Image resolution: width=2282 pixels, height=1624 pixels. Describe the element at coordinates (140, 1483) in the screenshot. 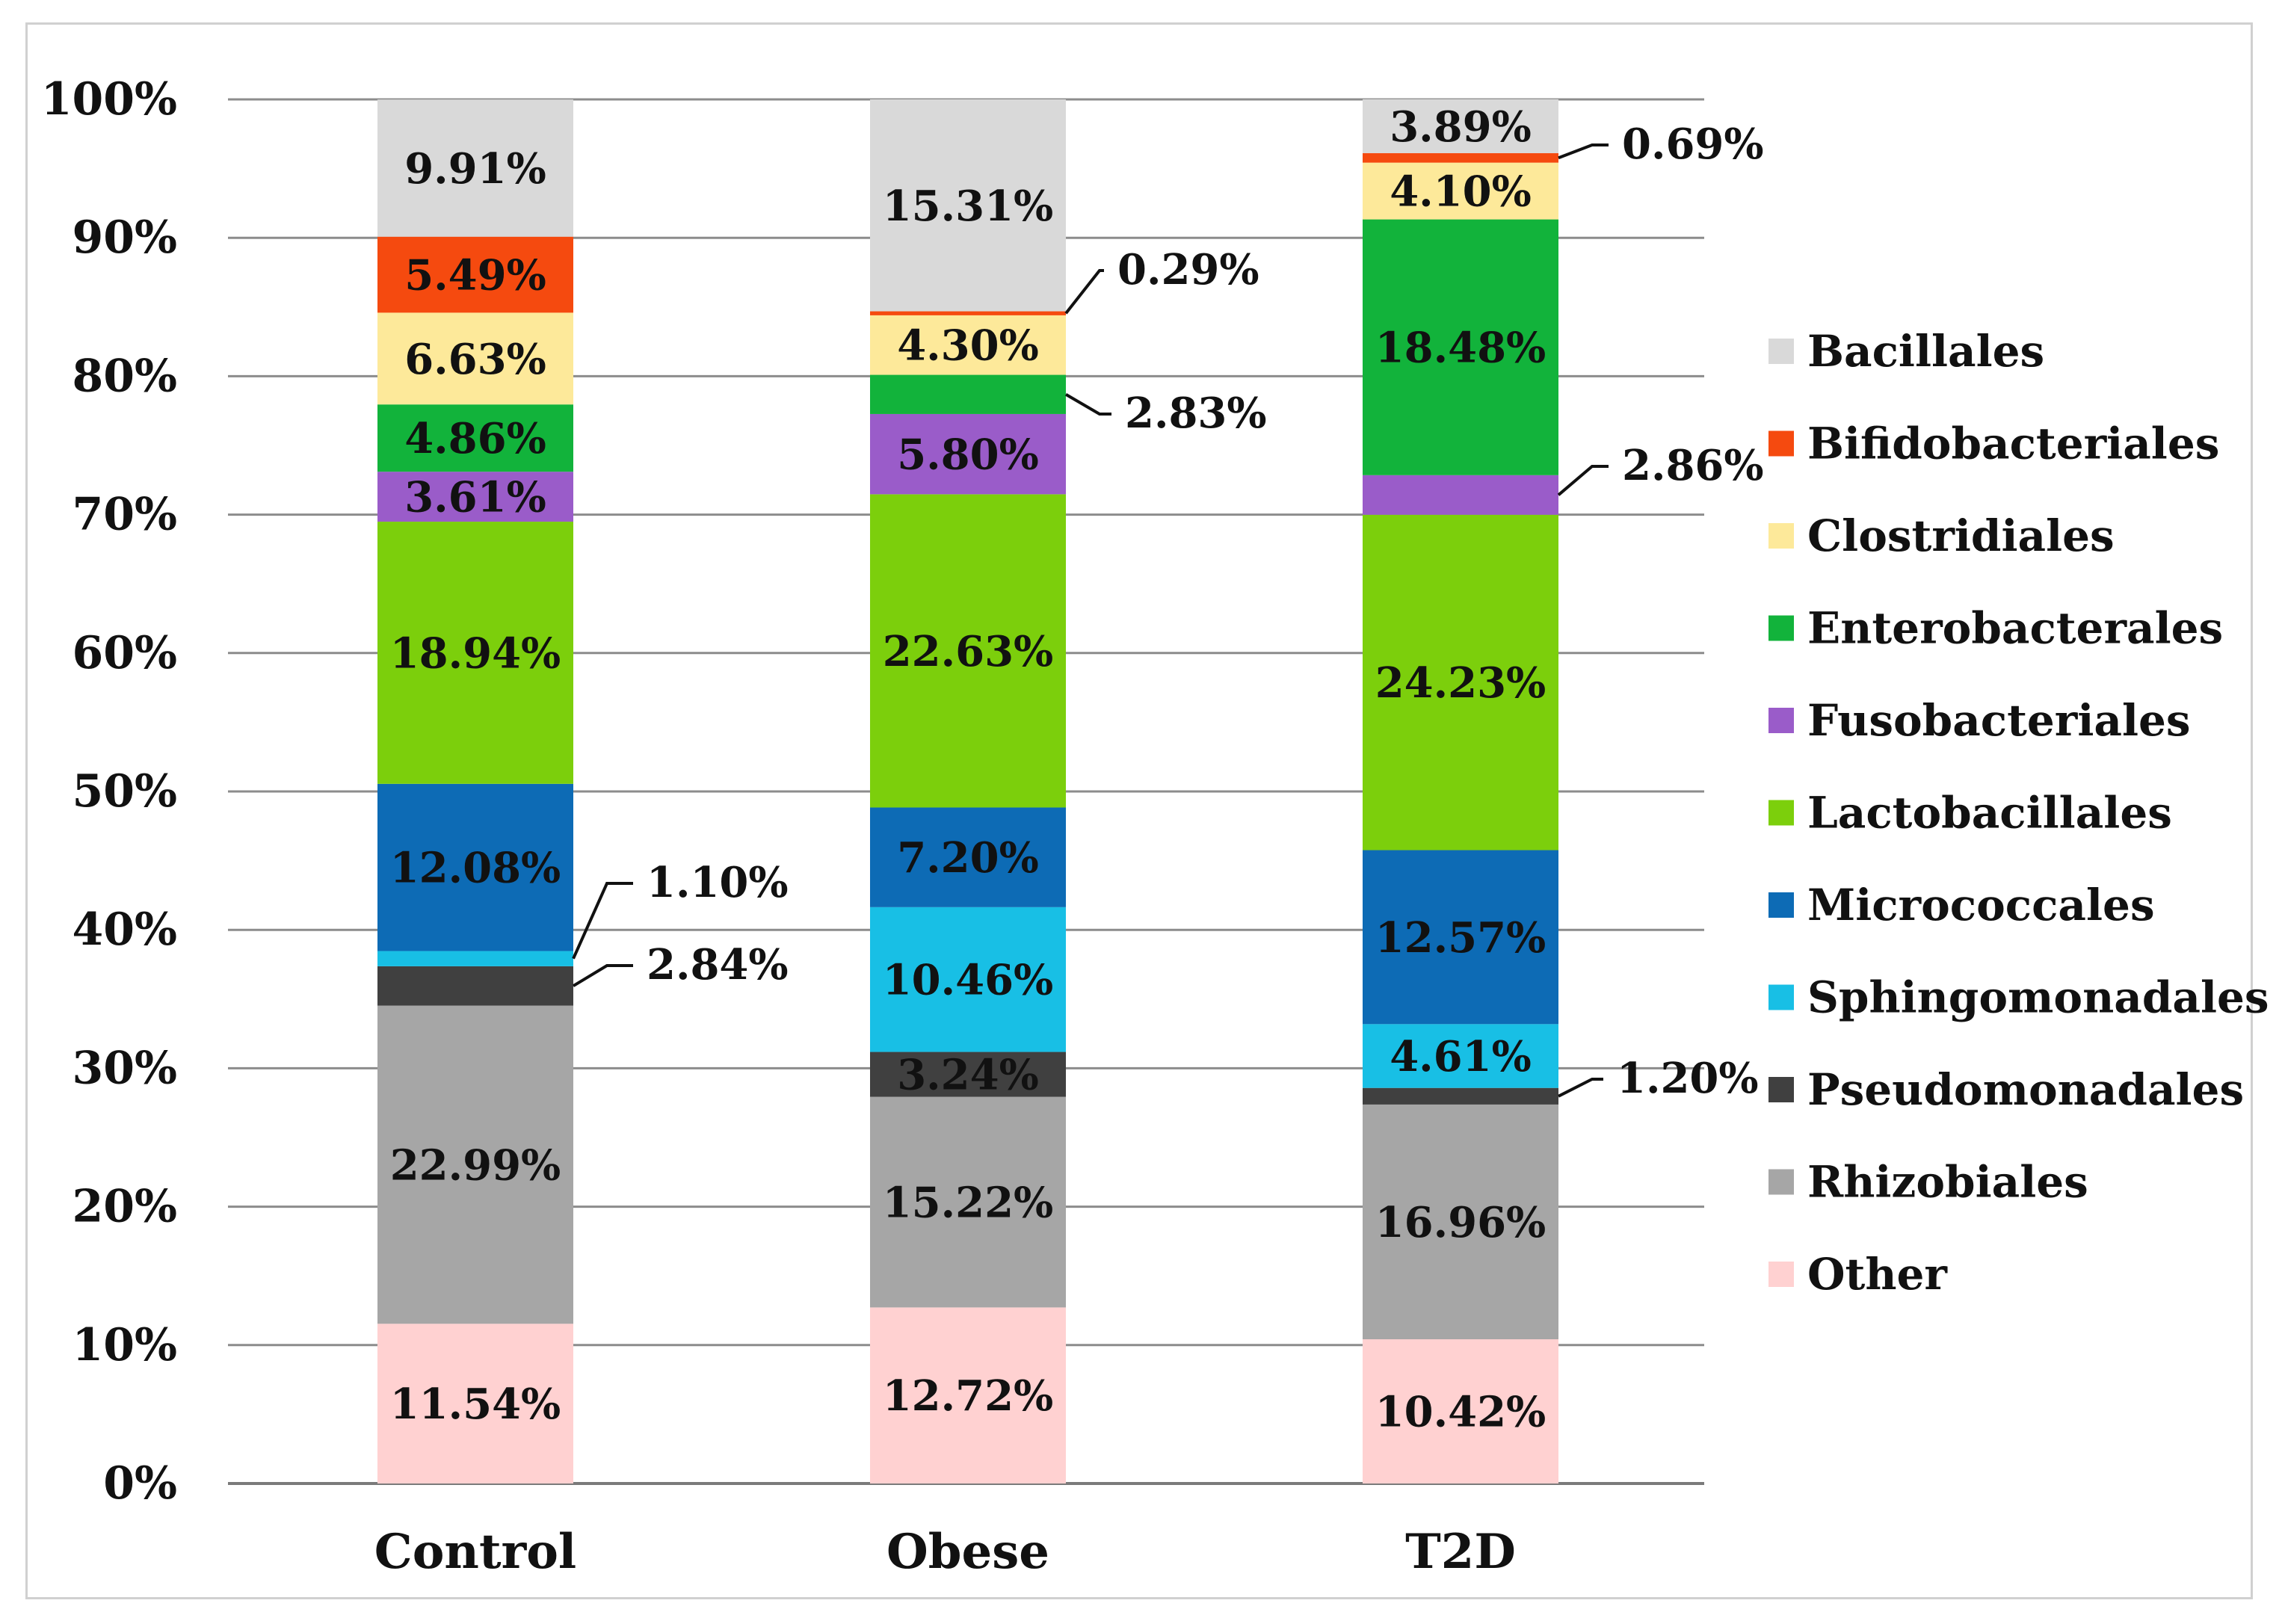

I see `y-tick-label: 0%` at that location.